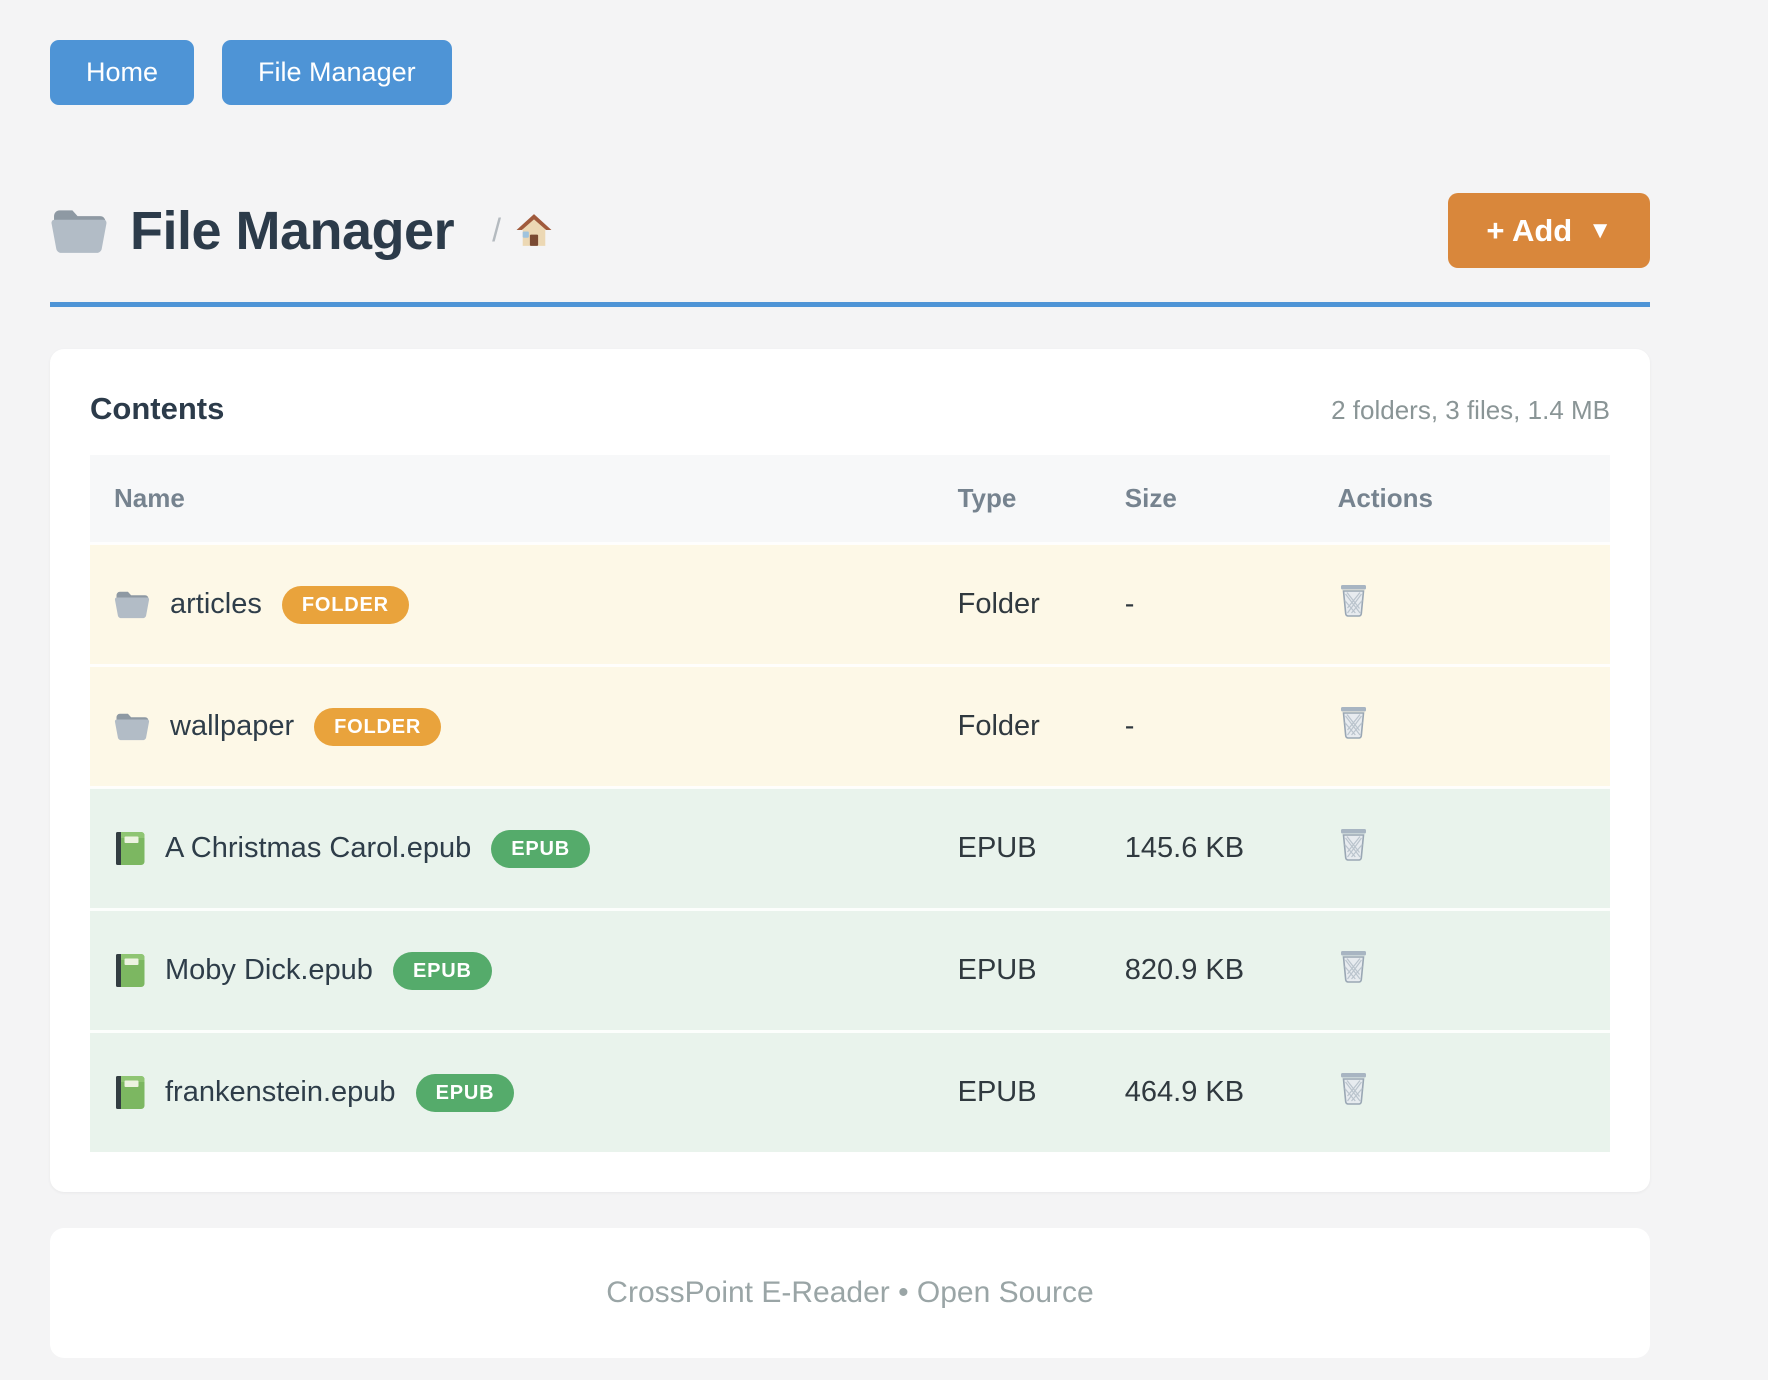  Describe the element at coordinates (850, 304) in the screenshot. I see `header-divider` at that location.